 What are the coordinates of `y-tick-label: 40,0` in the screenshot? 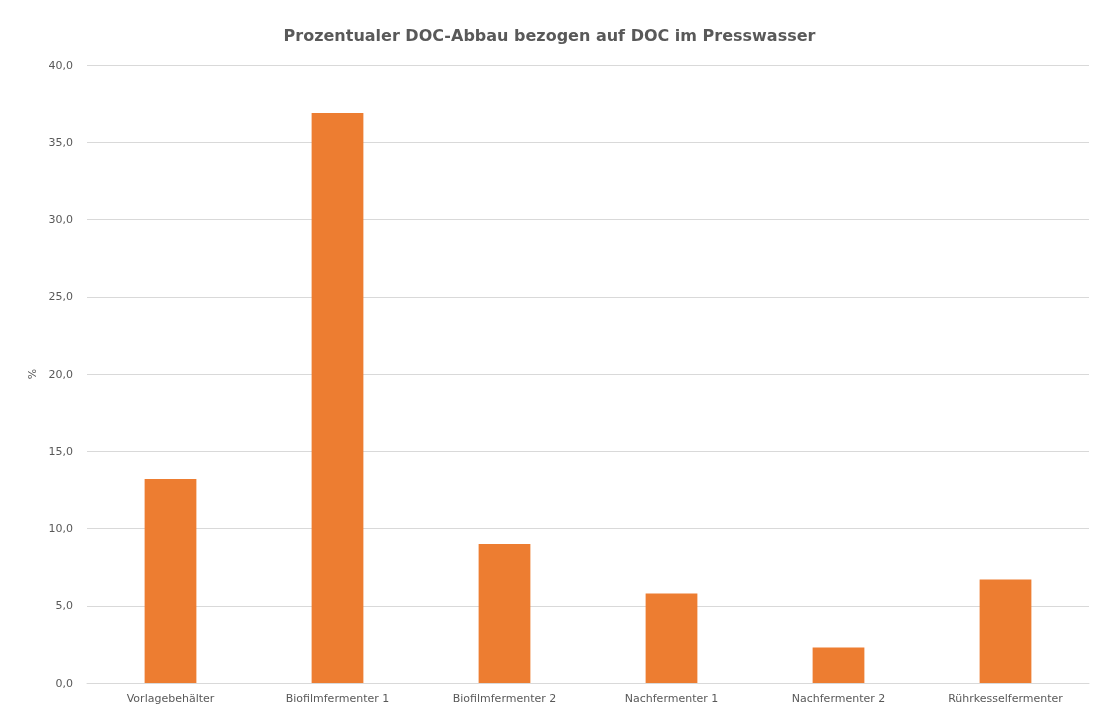 It's located at (60, 65).